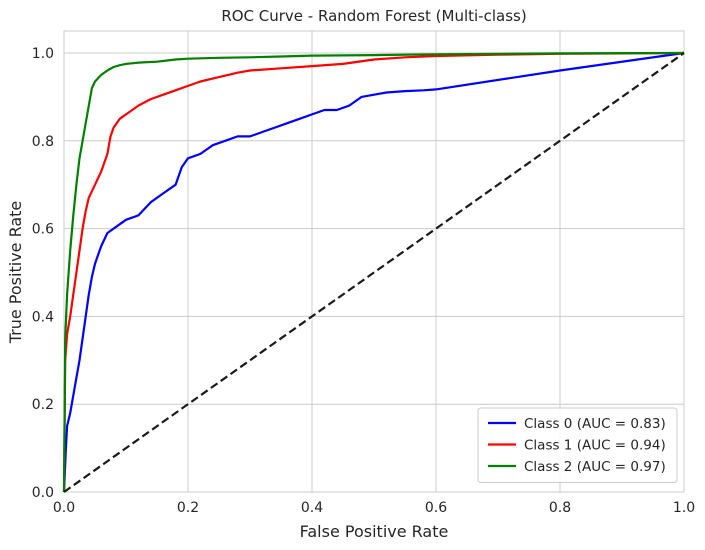  I want to click on chart-title: ROC Curve - Random Forest (Multi-class), so click(373, 16).